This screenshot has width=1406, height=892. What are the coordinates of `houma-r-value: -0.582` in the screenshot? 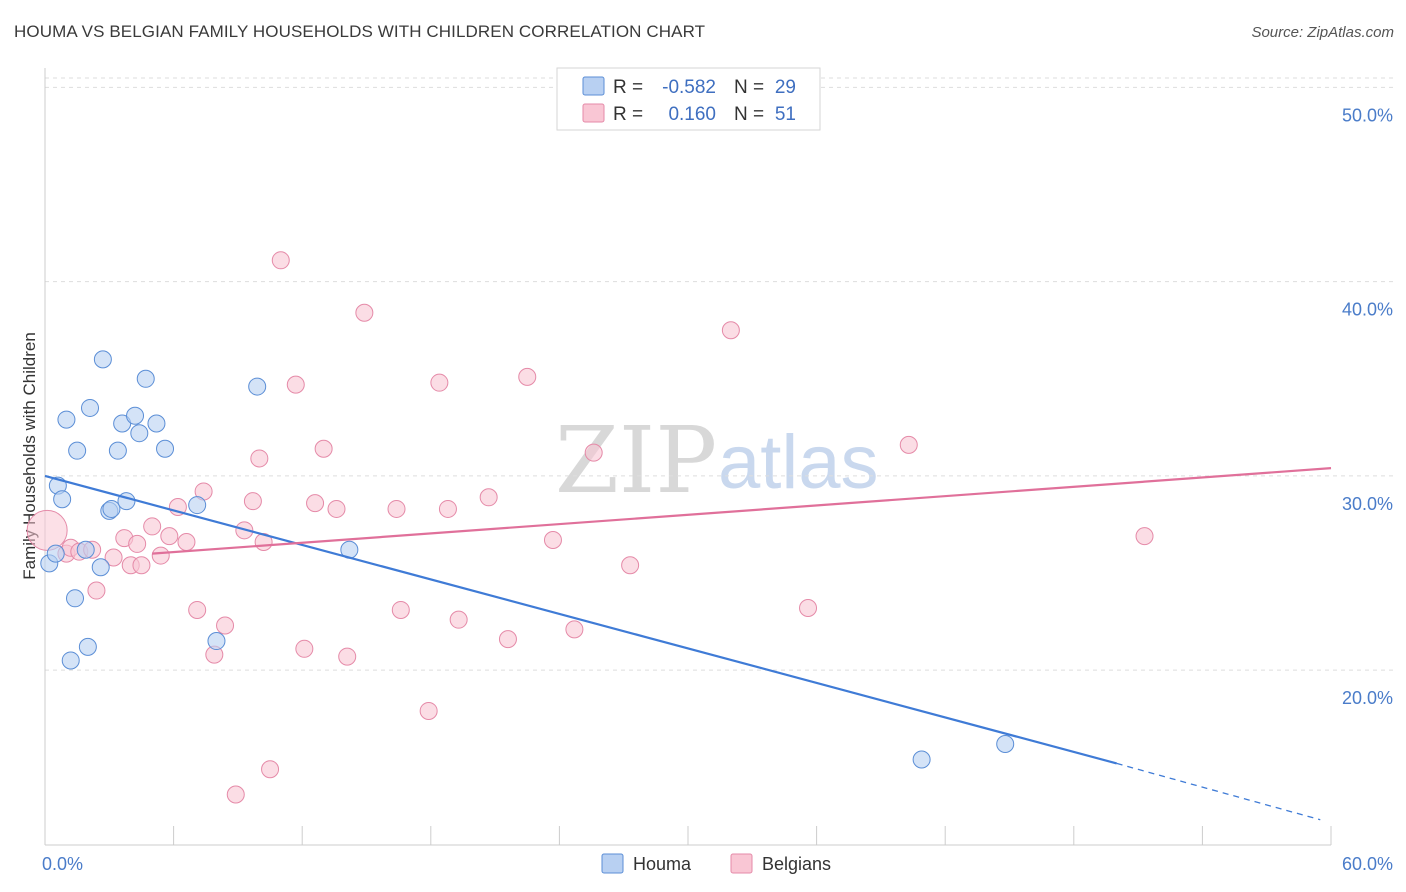 It's located at (689, 87).